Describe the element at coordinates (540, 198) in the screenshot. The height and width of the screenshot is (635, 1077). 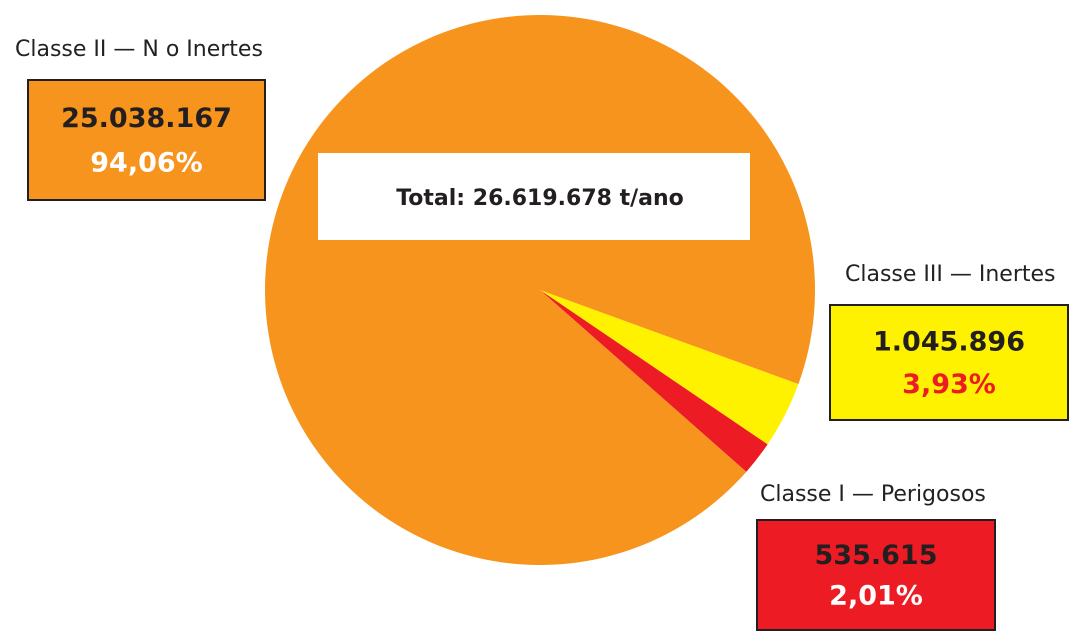
I see `total-label: Total: 26.619.678 t/ano` at that location.